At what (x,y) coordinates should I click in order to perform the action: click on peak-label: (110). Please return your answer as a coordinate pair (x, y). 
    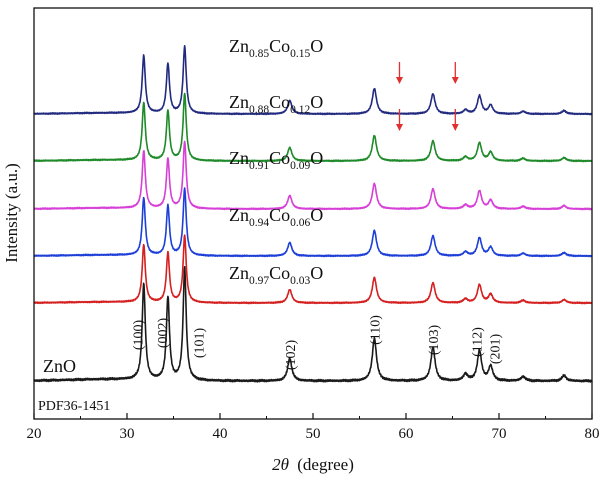
    Looking at the image, I should click on (375, 330).